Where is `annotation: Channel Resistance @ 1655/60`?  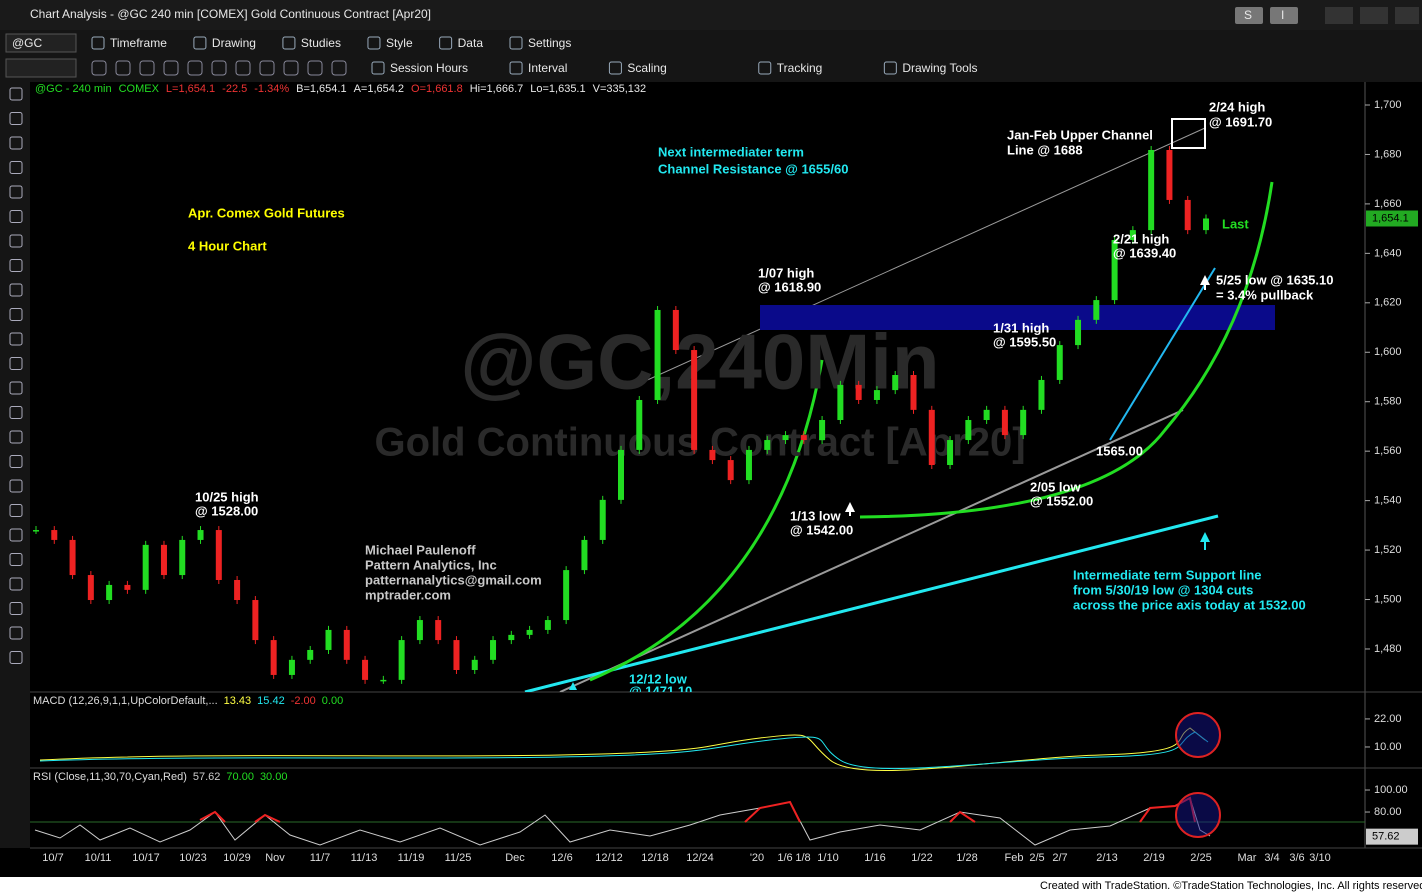
annotation: Channel Resistance @ 1655/60 is located at coordinates (753, 168).